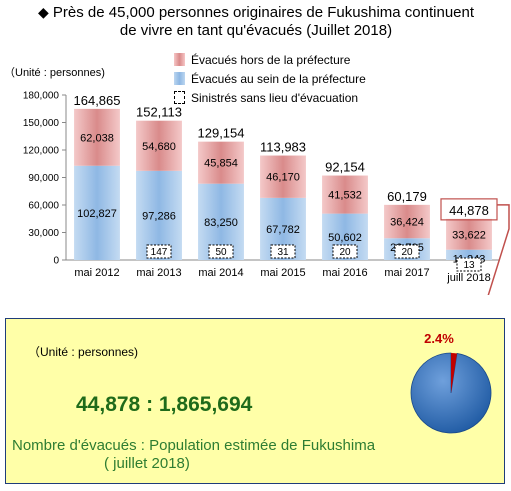 The image size is (511, 491). What do you see at coordinates (43, 206) in the screenshot?
I see `y-tick-label: 60,000` at bounding box center [43, 206].